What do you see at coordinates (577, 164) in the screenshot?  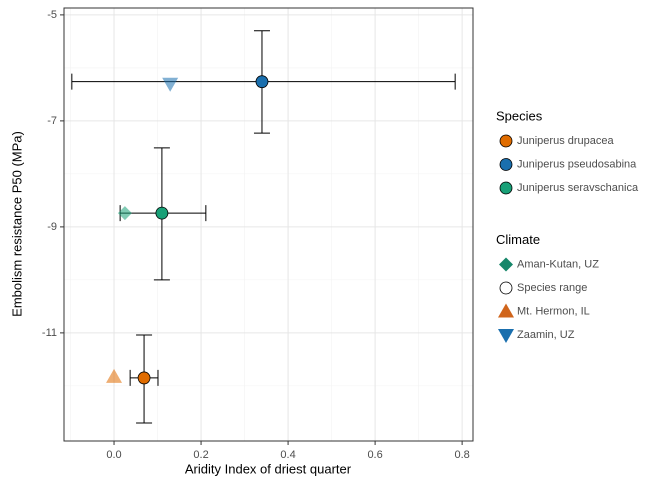 I see `legend-label: Juniperus pseudosabina` at bounding box center [577, 164].